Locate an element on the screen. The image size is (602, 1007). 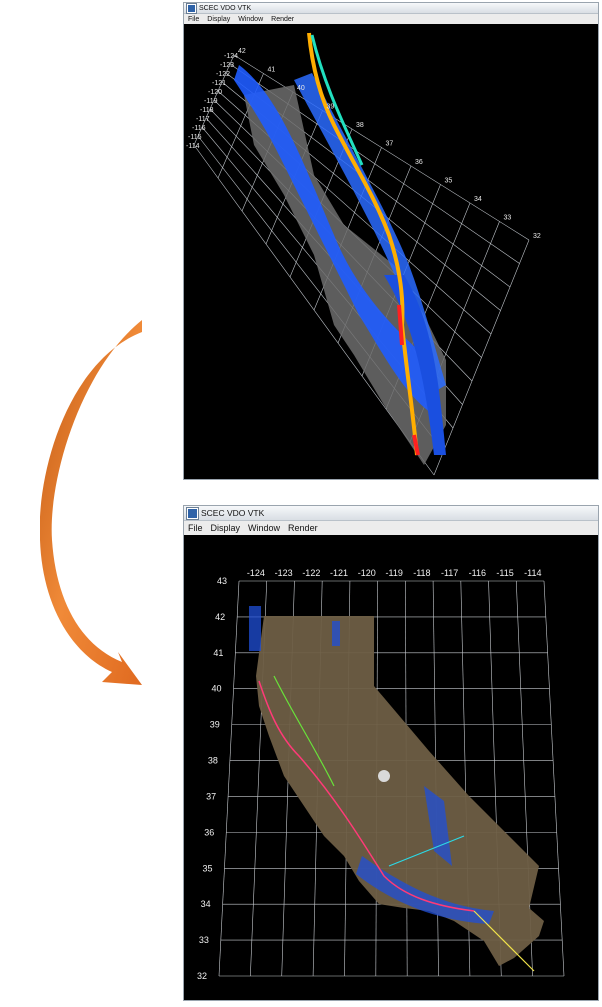
fault-trace-red is located at coordinates (408, 380).